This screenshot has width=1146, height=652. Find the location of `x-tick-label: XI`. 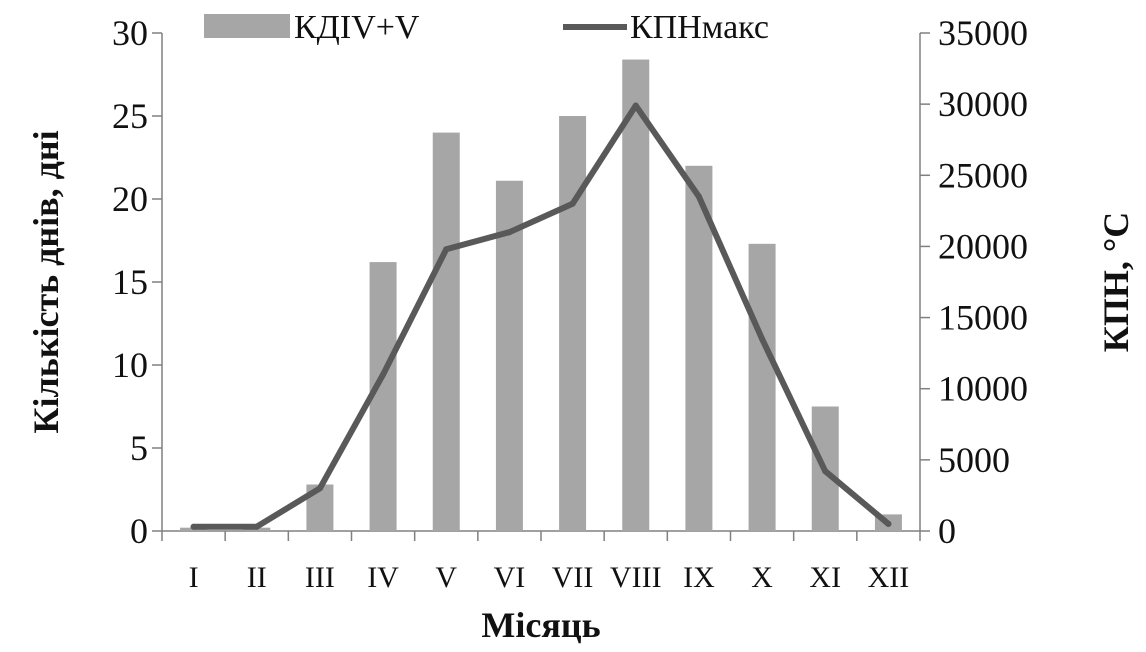

x-tick-label: XI is located at coordinates (825, 577).